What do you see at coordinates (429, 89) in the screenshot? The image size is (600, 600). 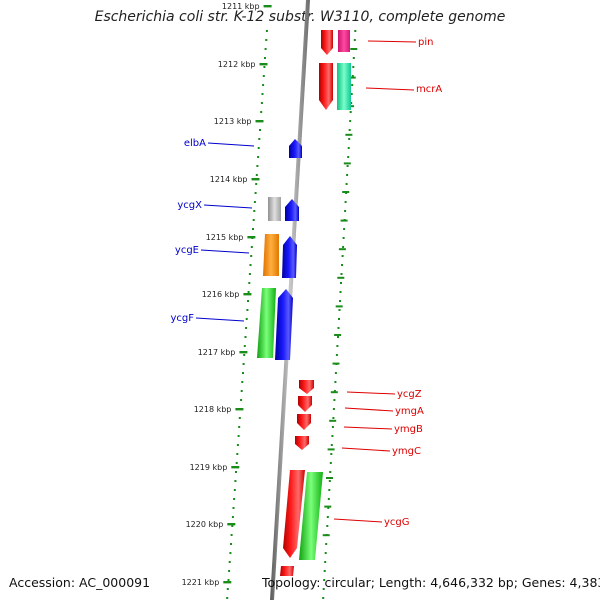 I see `gene-label-mcrA: mcrA` at bounding box center [429, 89].